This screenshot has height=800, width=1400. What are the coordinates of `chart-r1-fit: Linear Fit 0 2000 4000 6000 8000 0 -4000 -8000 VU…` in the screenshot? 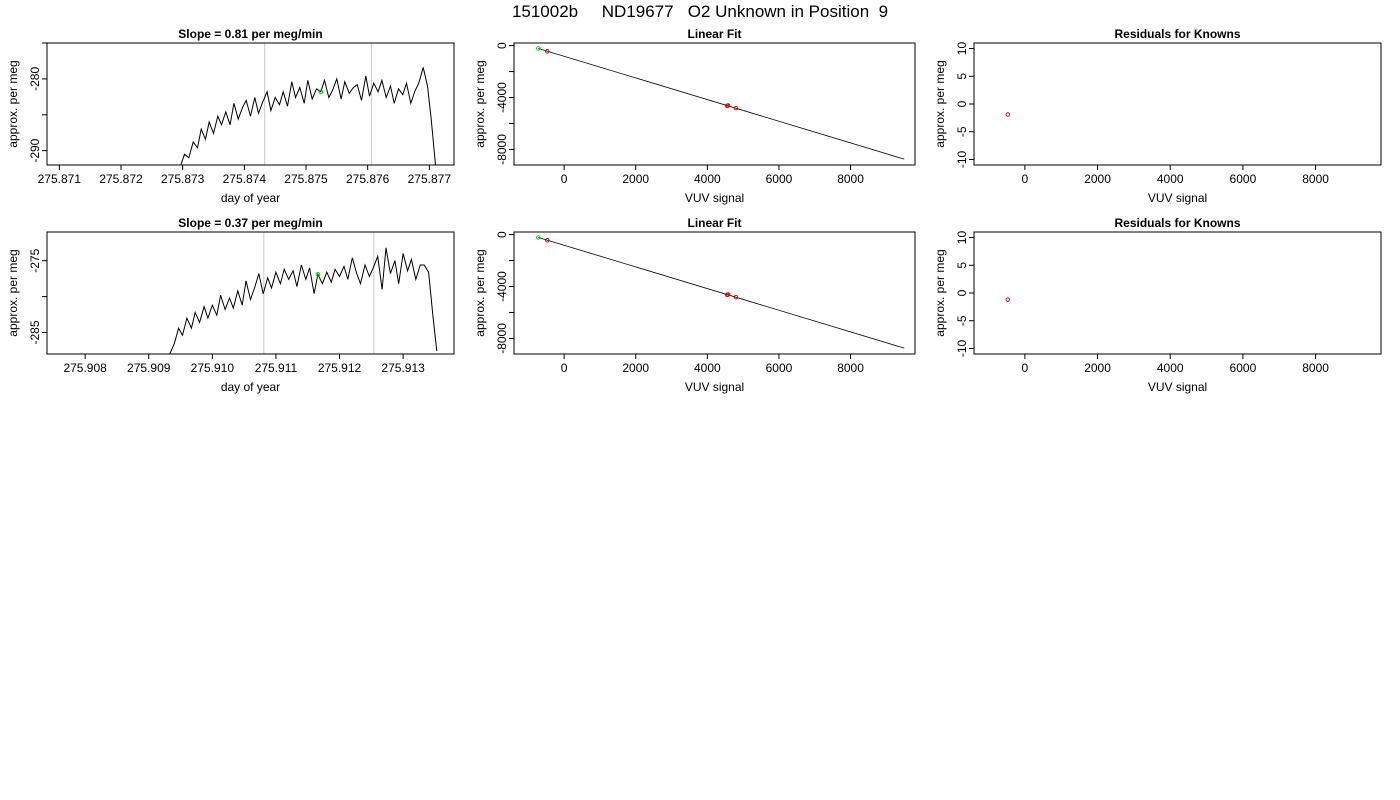 It's located at (694, 116).